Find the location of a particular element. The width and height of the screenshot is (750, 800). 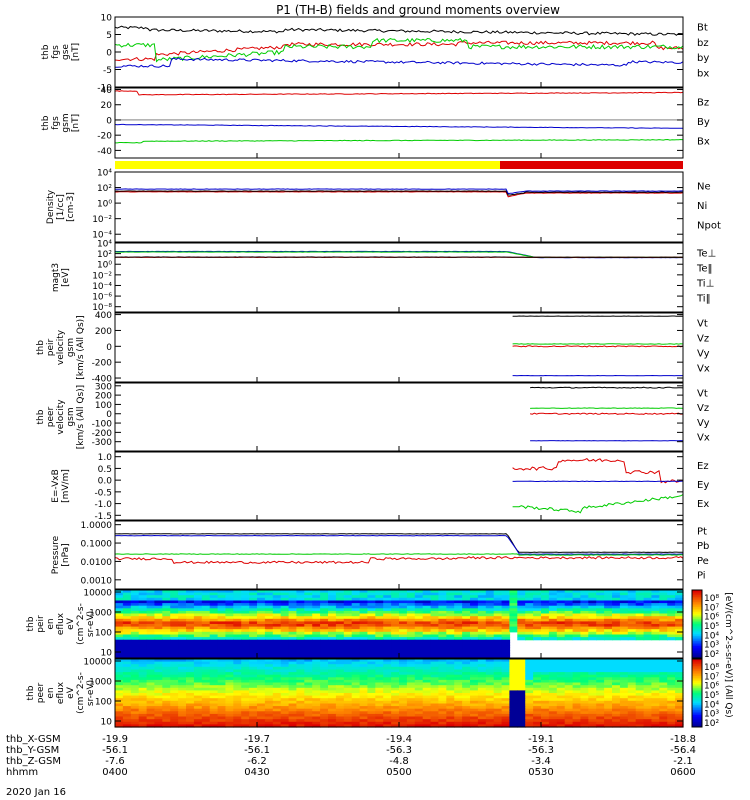

tick-label-p9-1: 1000 is located at coordinates (100, 614).